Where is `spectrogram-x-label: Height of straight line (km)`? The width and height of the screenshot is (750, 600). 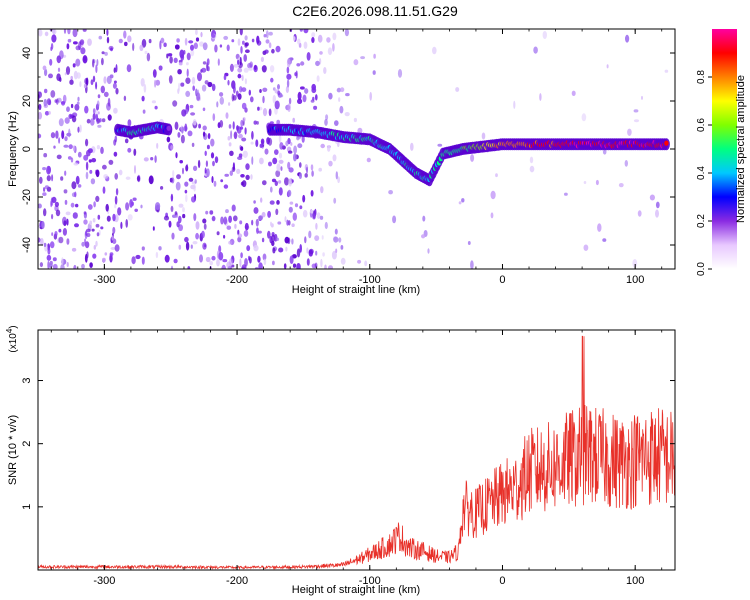 spectrogram-x-label: Height of straight line (km) is located at coordinates (356, 290).